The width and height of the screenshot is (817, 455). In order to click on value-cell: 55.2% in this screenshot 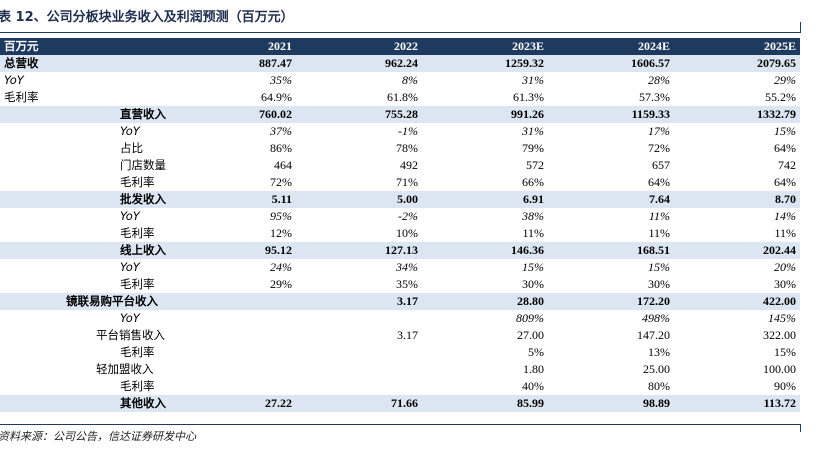, I will do `click(780, 97)`.